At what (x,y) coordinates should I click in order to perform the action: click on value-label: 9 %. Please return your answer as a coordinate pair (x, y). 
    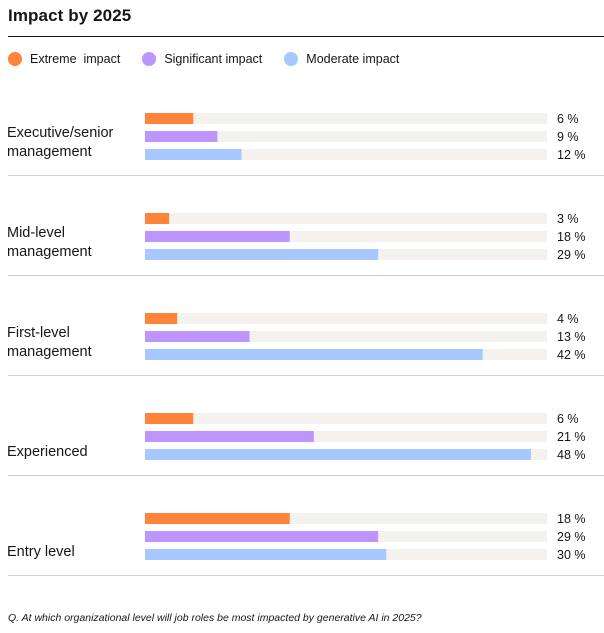
    Looking at the image, I should click on (568, 137).